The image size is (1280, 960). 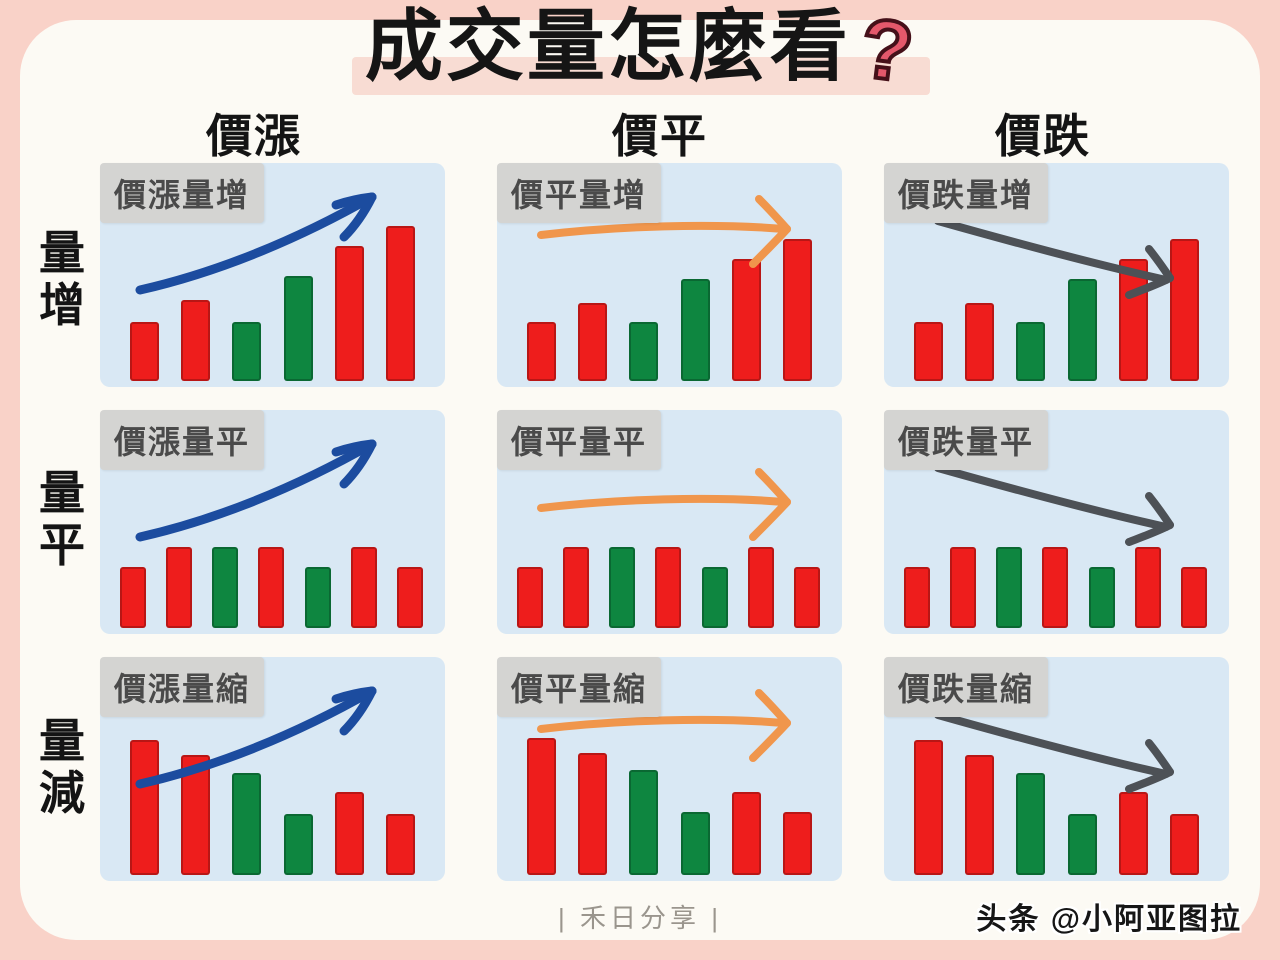 I want to click on panel-price-flat-volume-increase: 價平量增, so click(x=669, y=275).